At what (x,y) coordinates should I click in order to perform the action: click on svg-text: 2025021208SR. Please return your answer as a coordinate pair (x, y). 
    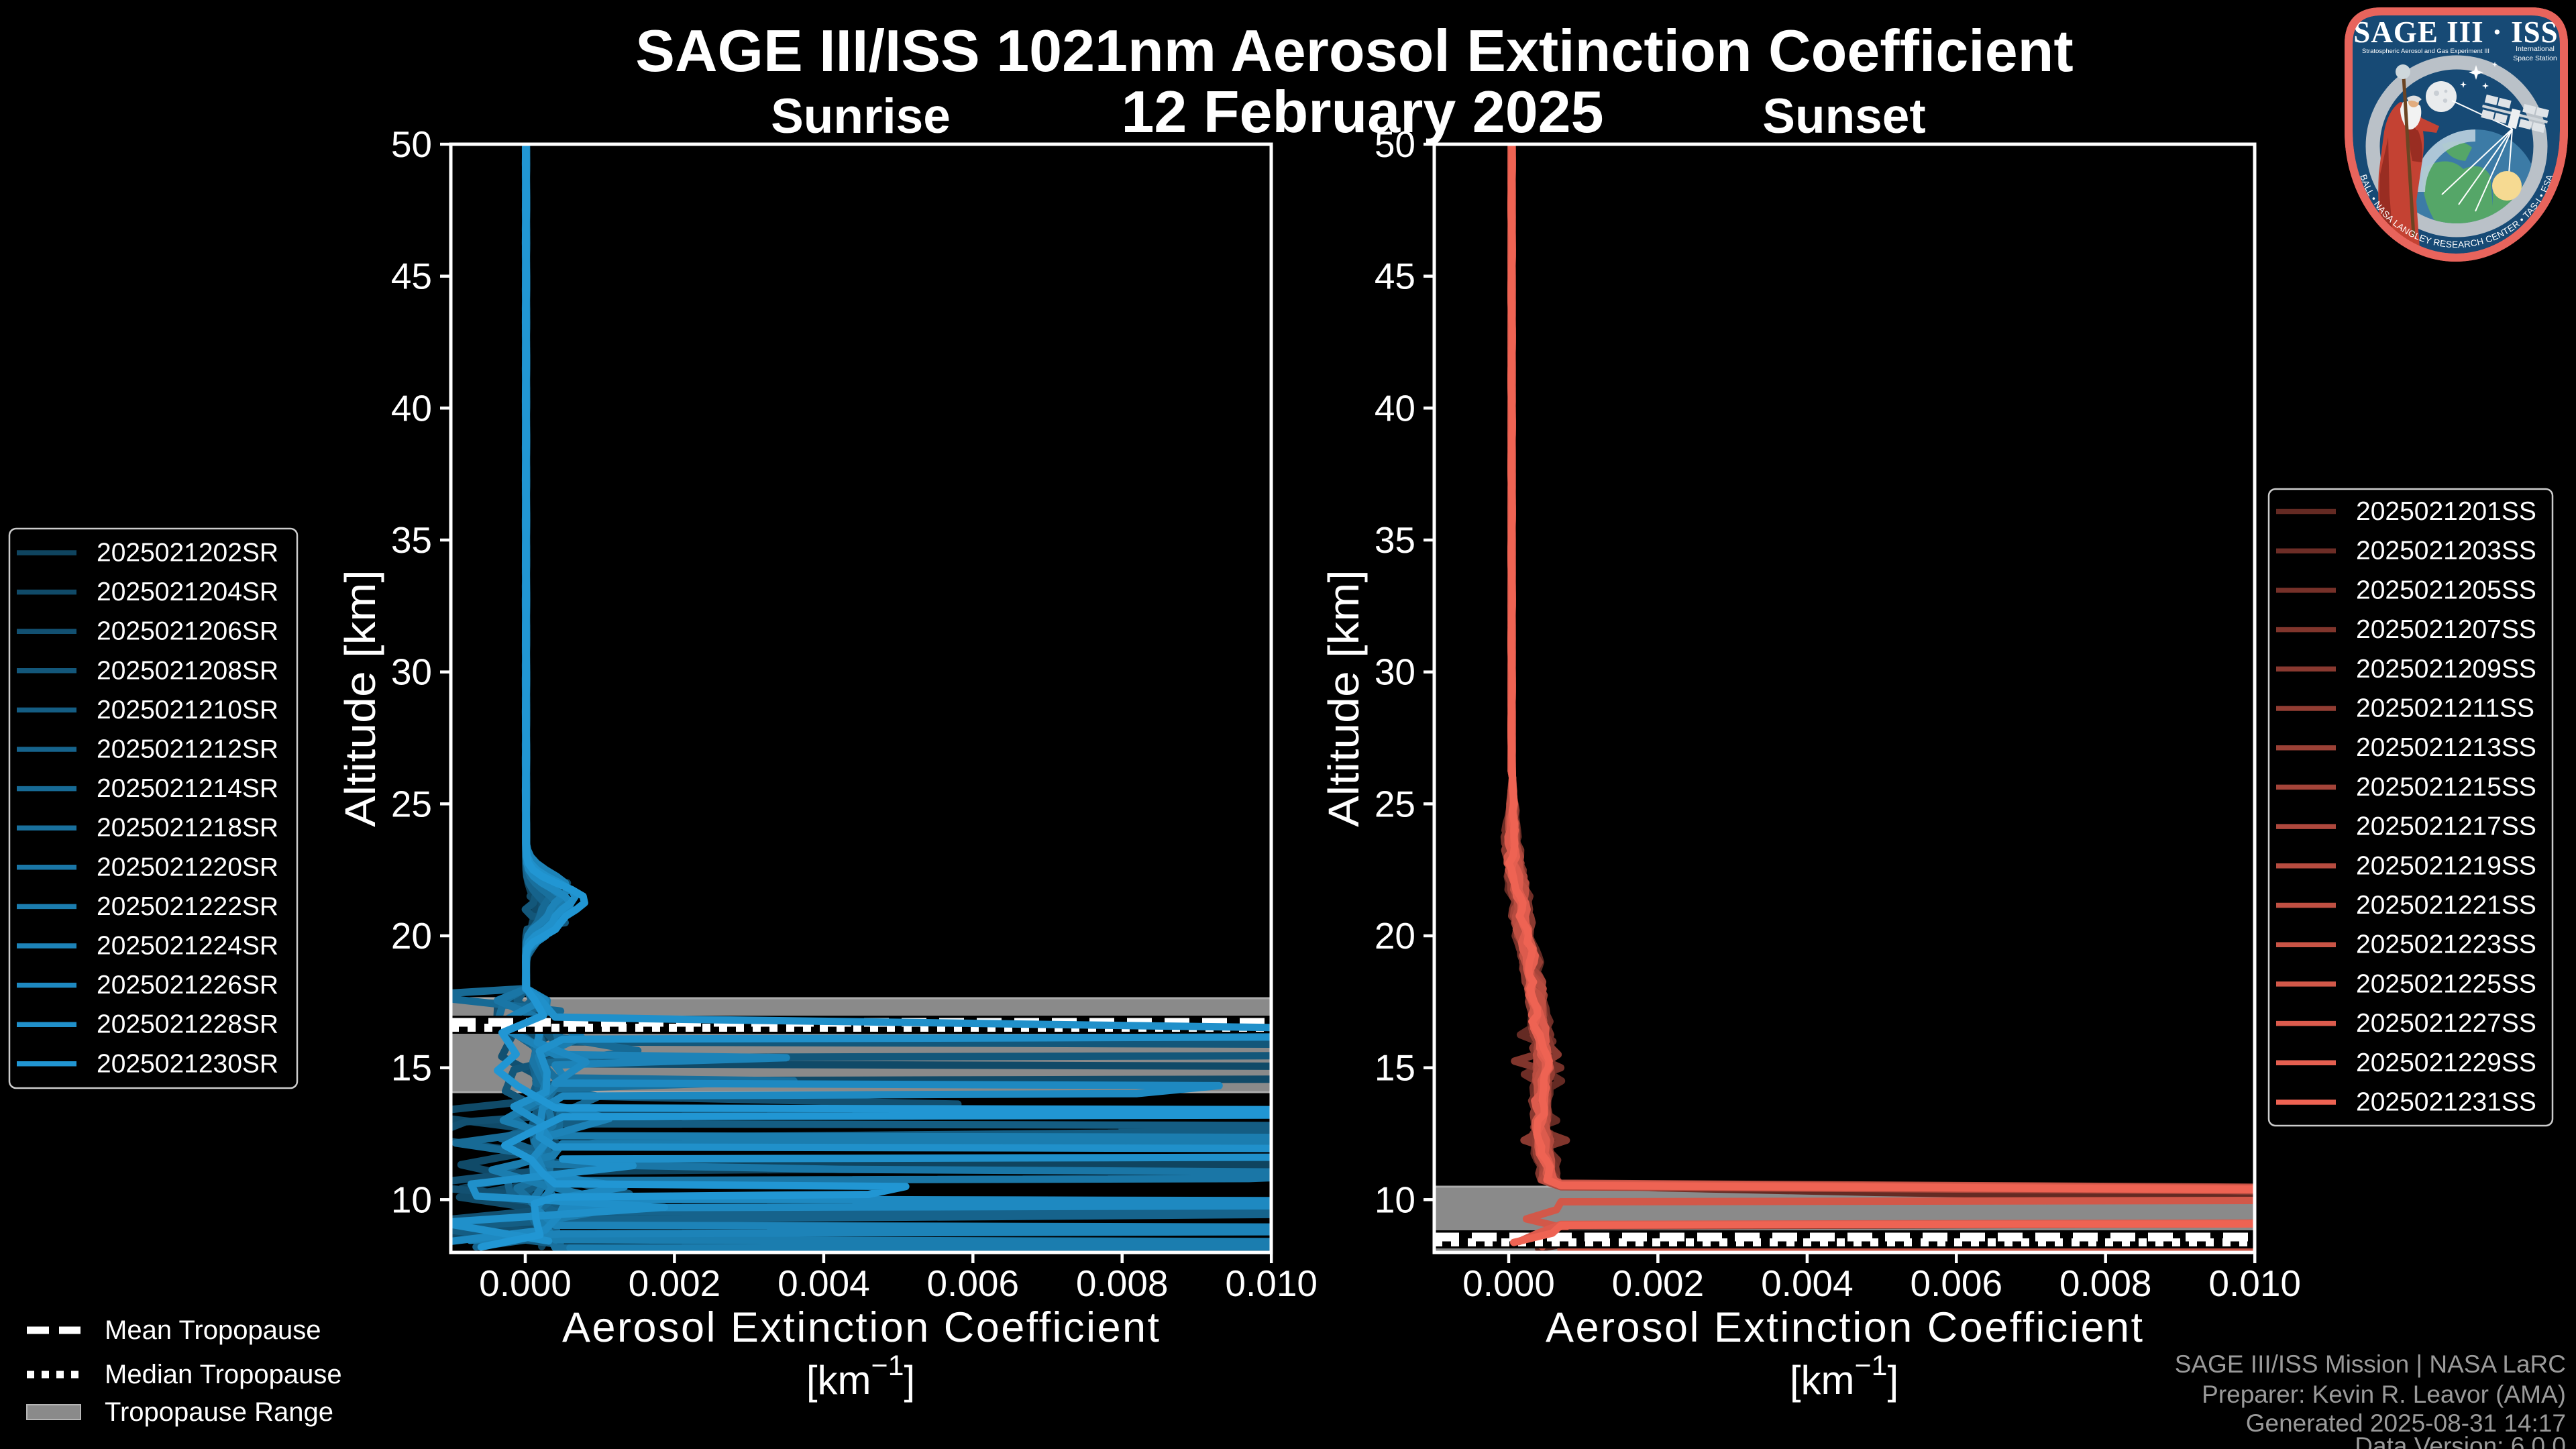
    Looking at the image, I should click on (187, 670).